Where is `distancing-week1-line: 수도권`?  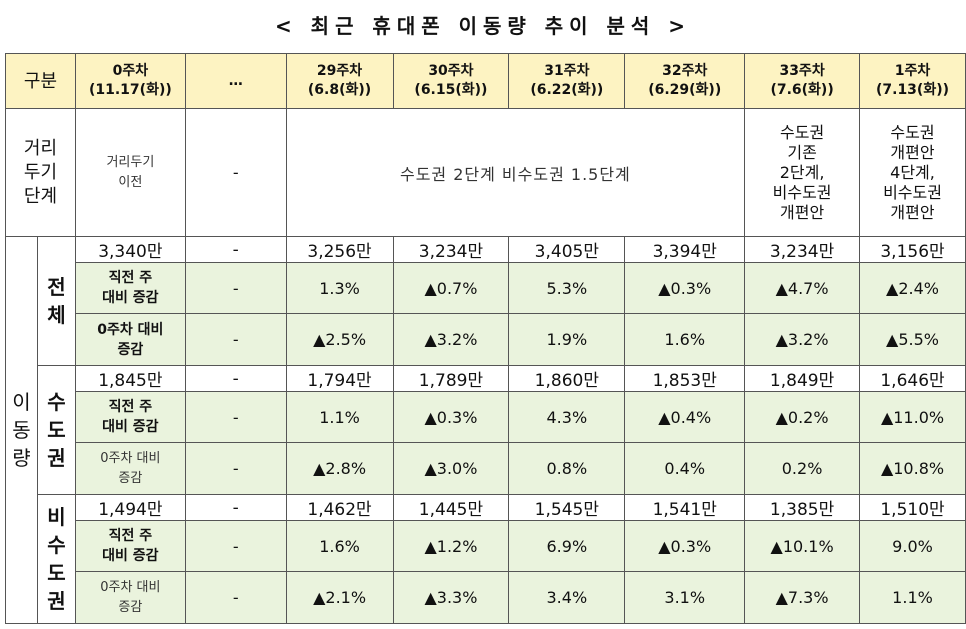
distancing-week1-line: 수도권 is located at coordinates (912, 132).